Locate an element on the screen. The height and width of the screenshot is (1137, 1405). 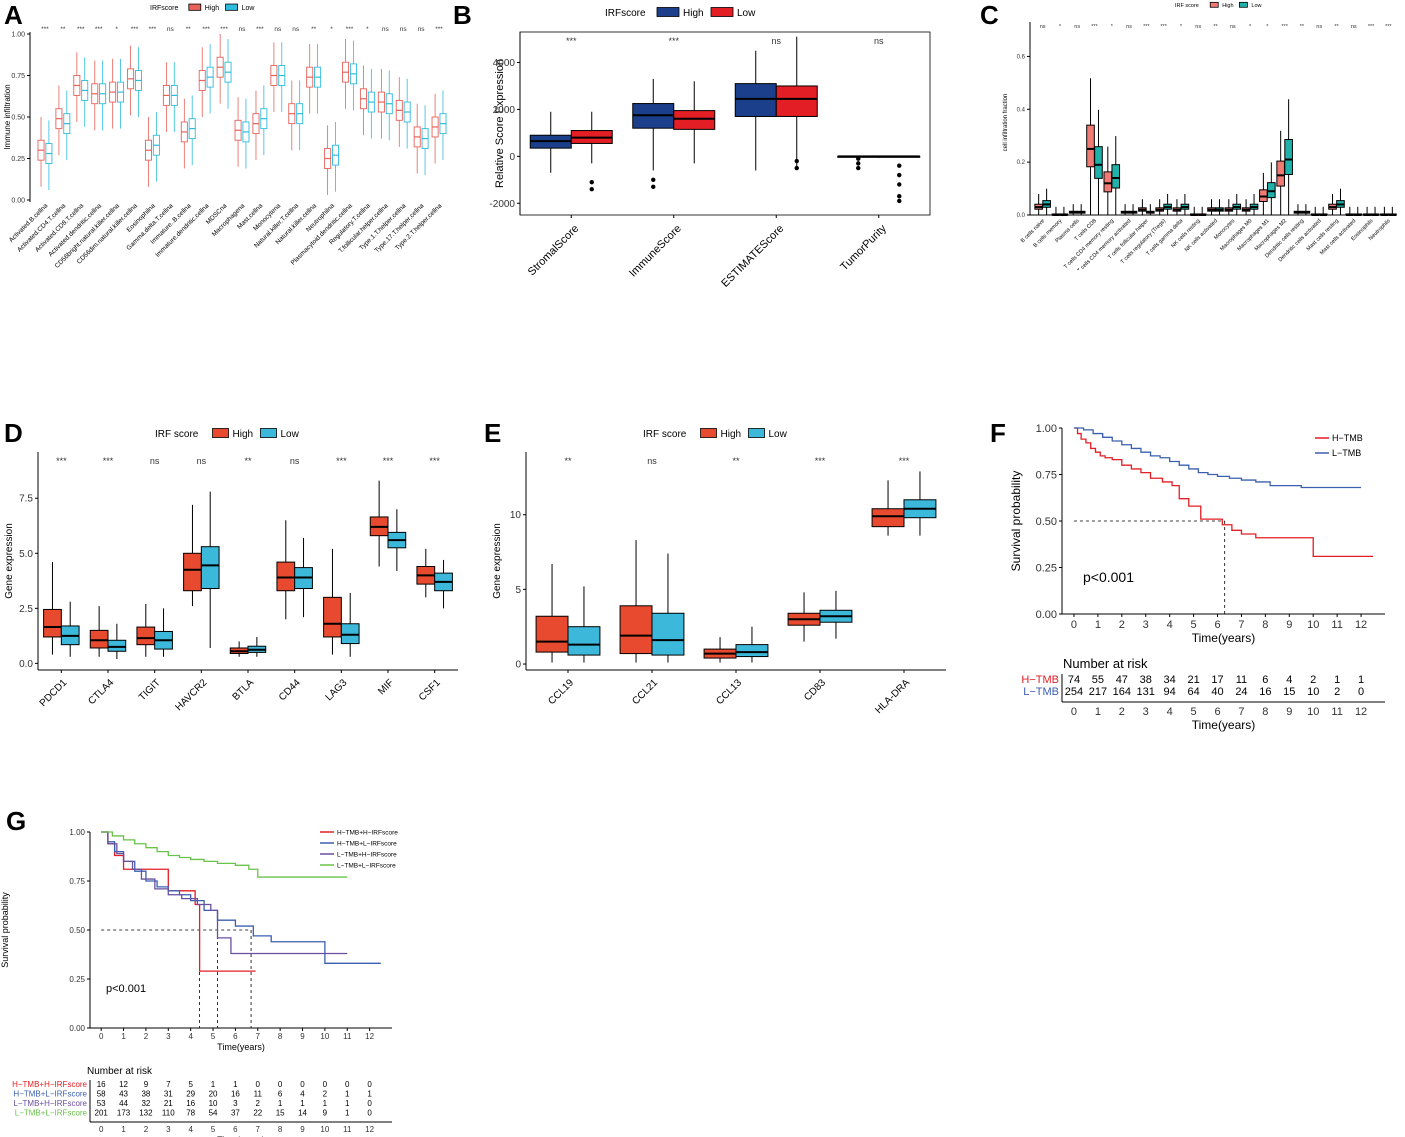
x-tick-label: 9 is located at coordinates (302, 1036).